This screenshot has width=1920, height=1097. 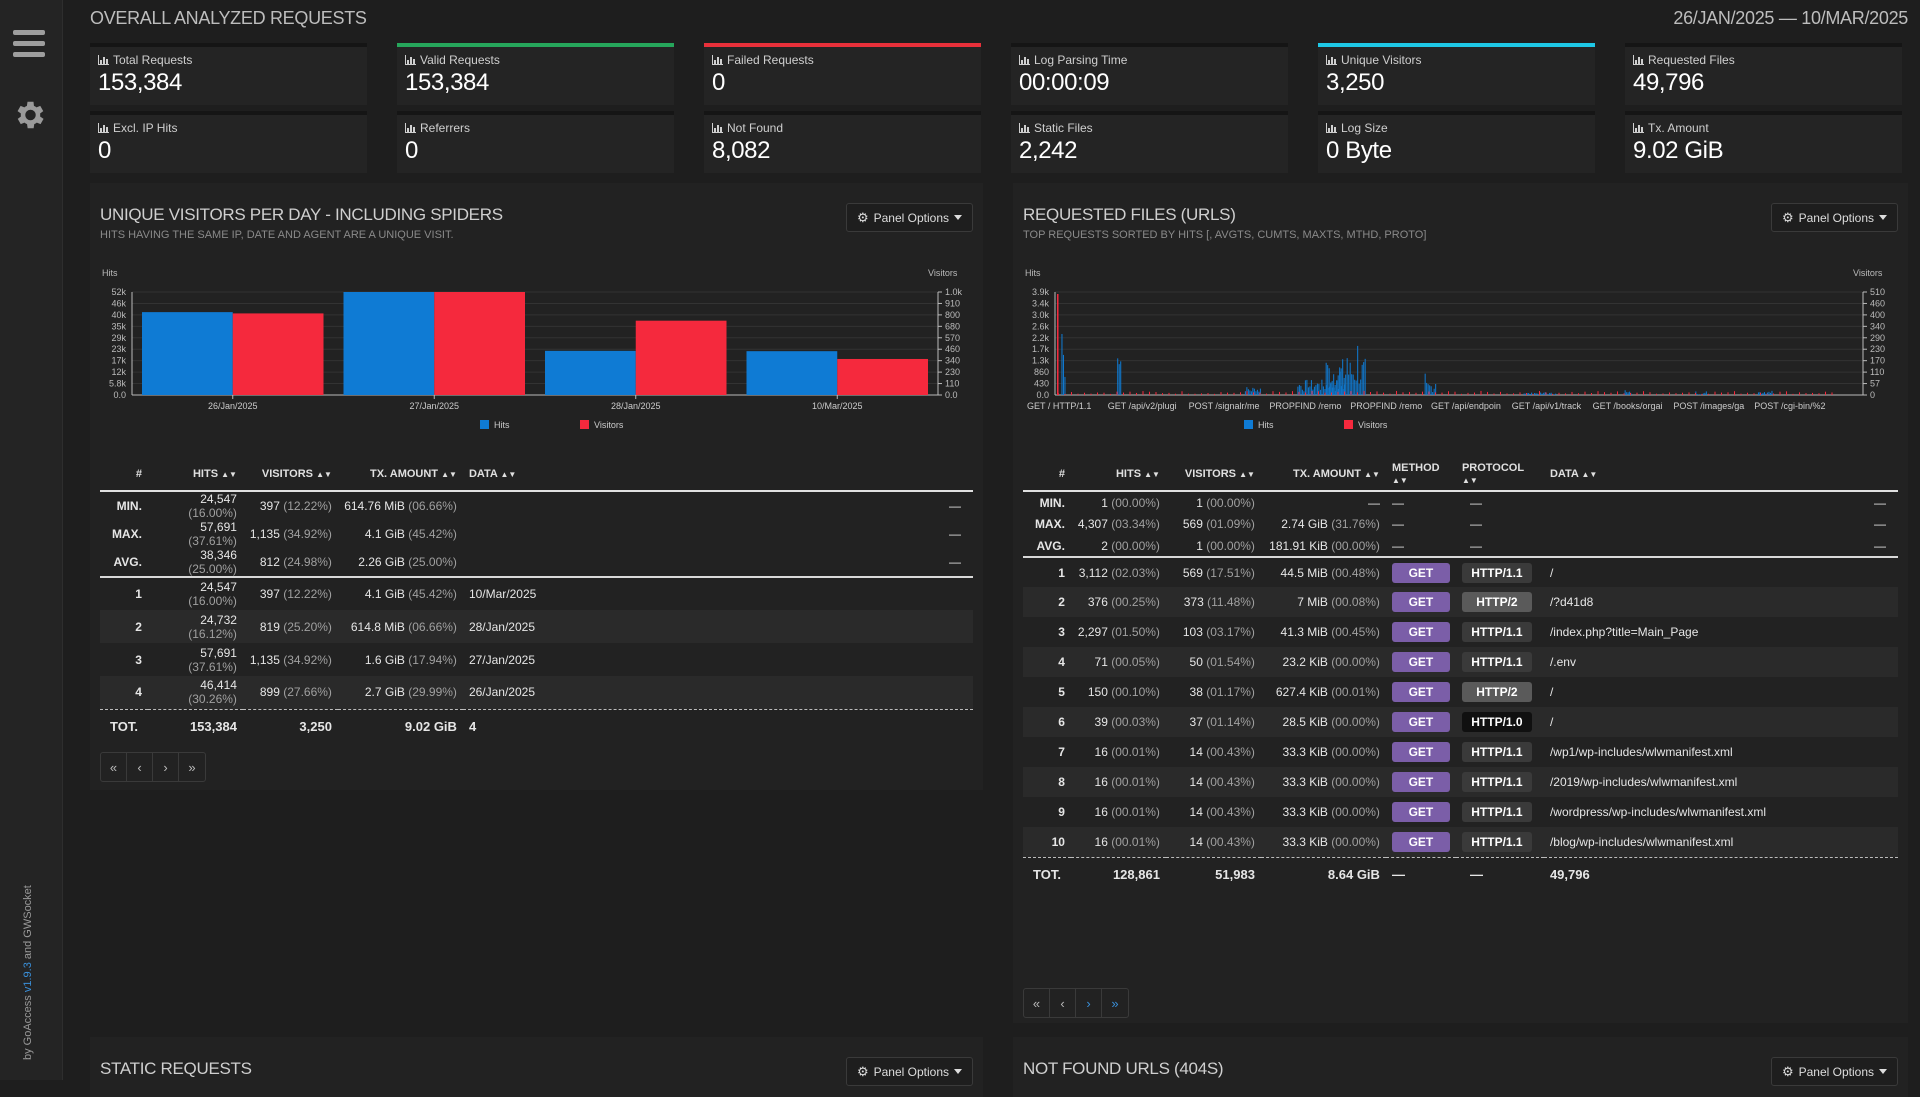 I want to click on version-link: v1.9.3, so click(x=28, y=977).